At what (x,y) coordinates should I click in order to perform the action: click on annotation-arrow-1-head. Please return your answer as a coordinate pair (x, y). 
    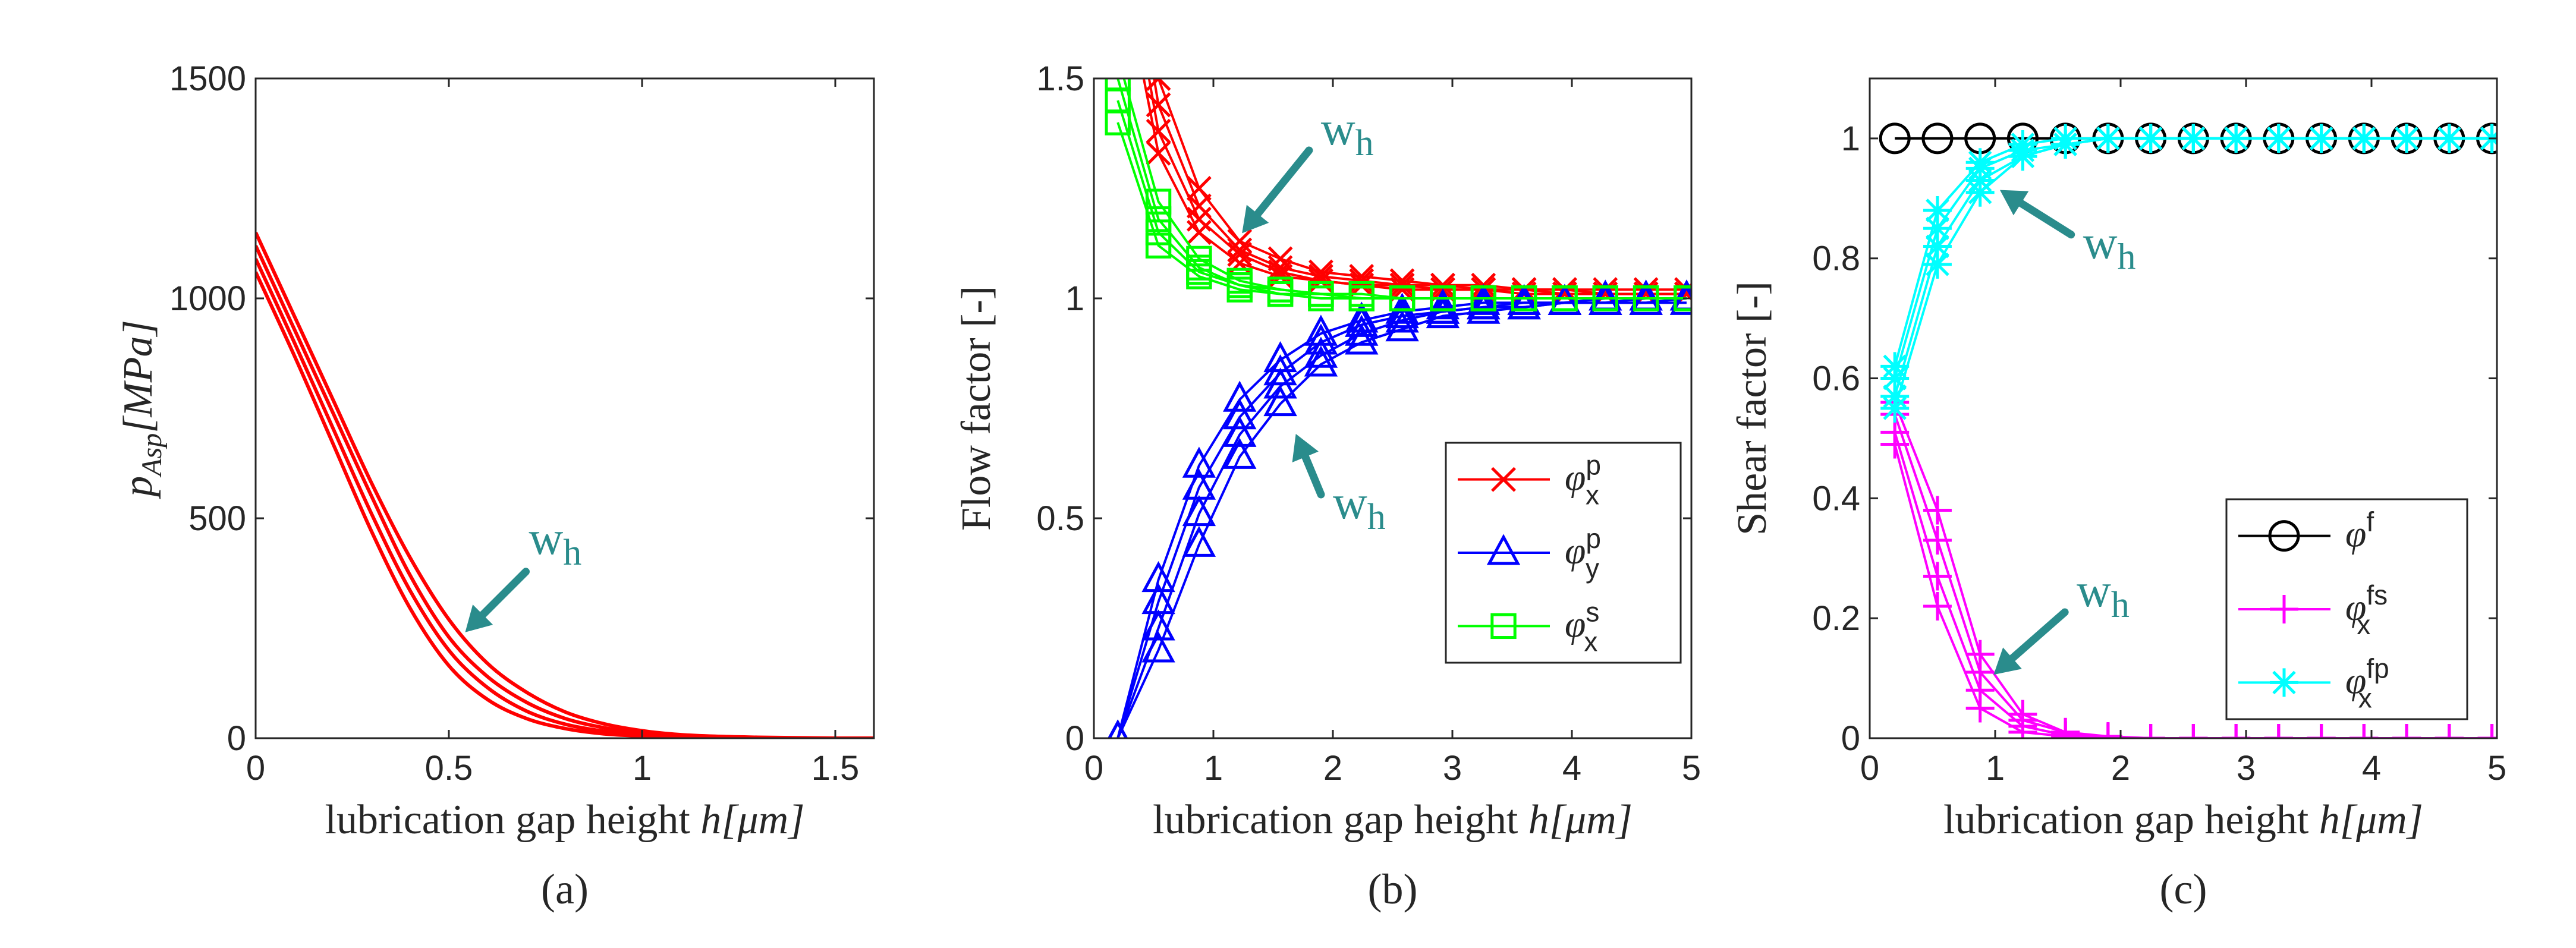
    Looking at the image, I should click on (1305, 448).